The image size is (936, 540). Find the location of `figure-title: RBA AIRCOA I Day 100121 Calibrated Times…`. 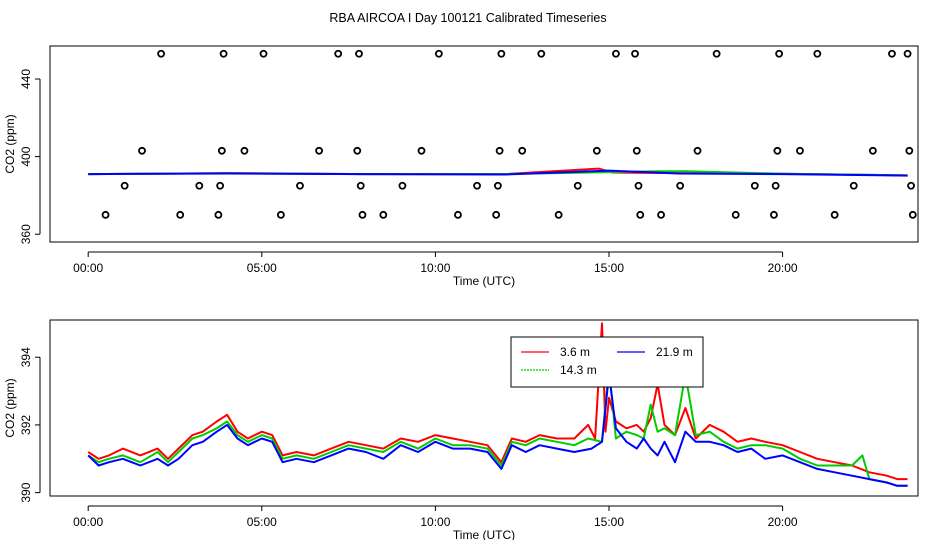

figure-title: RBA AIRCOA I Day 100121 Calibrated Times… is located at coordinates (467, 18).